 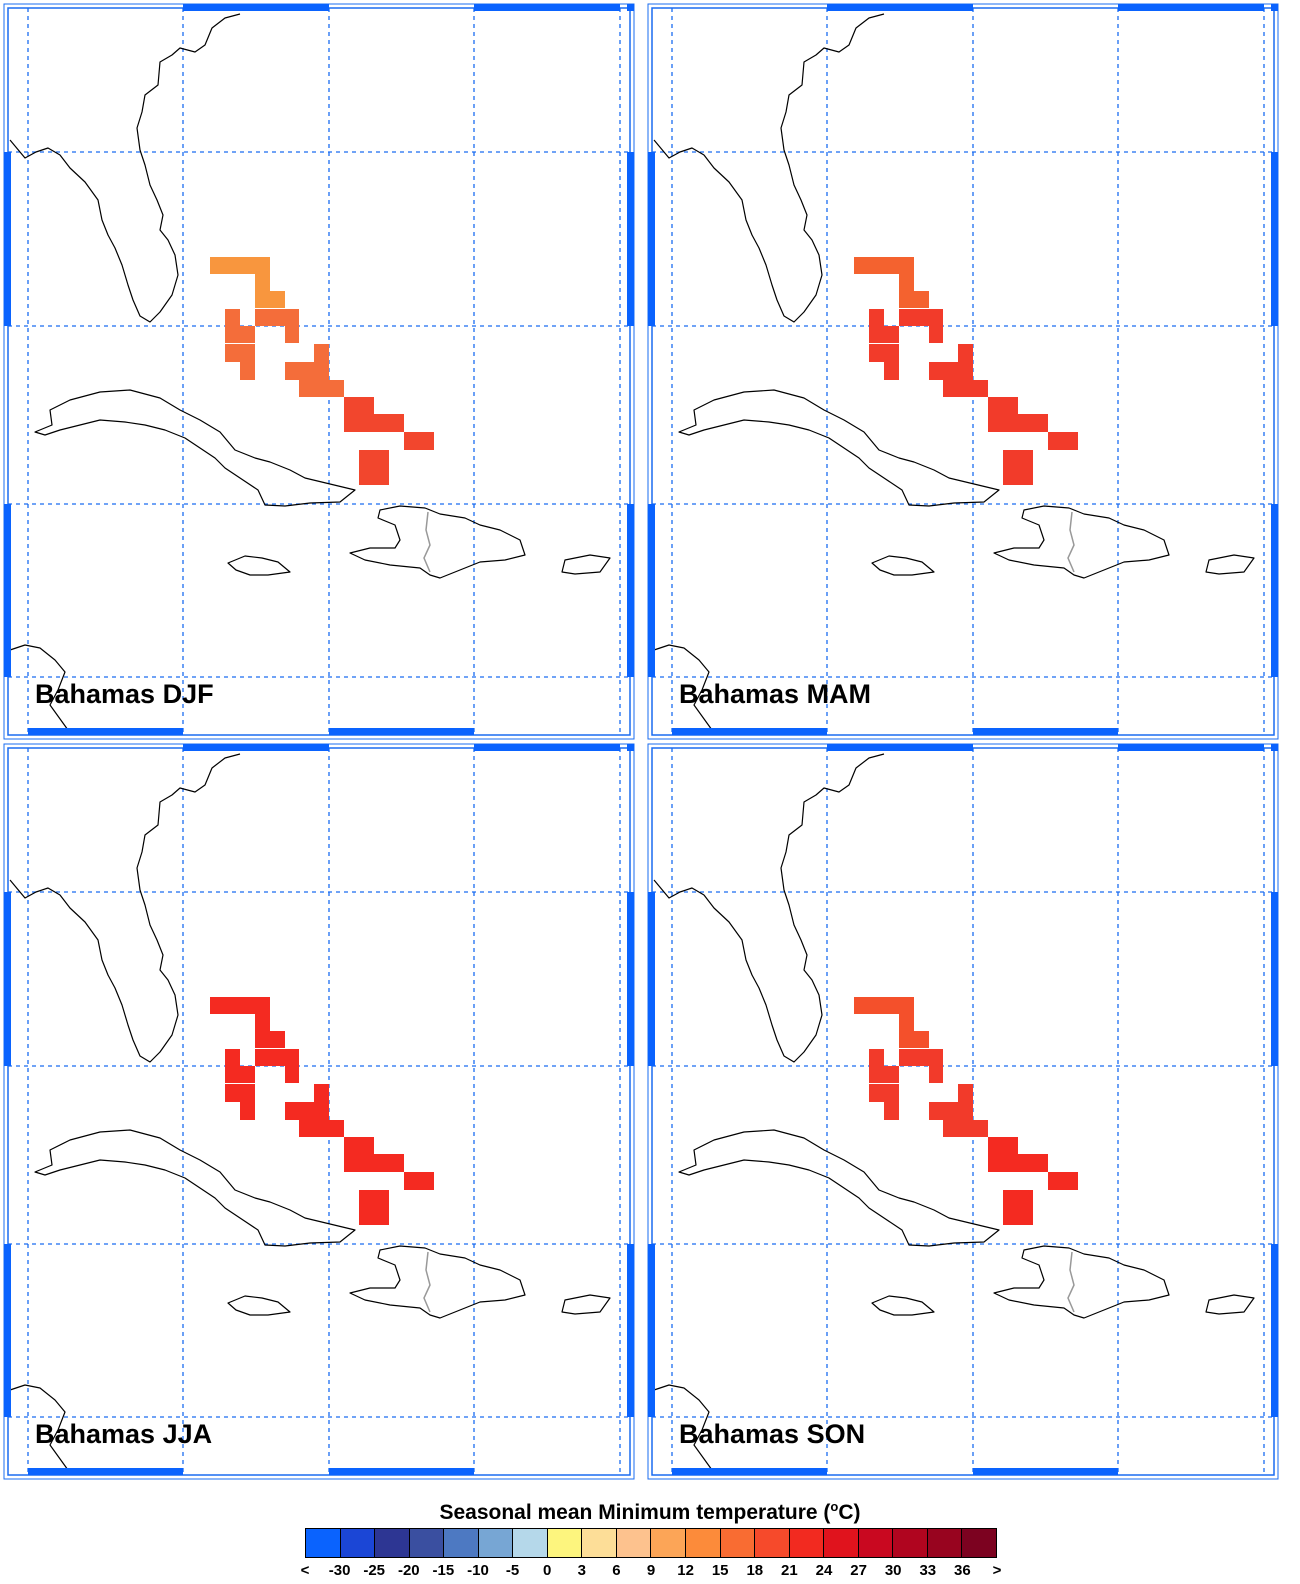 What do you see at coordinates (720, 1570) in the screenshot?
I see `legend-tick-label: 15` at bounding box center [720, 1570].